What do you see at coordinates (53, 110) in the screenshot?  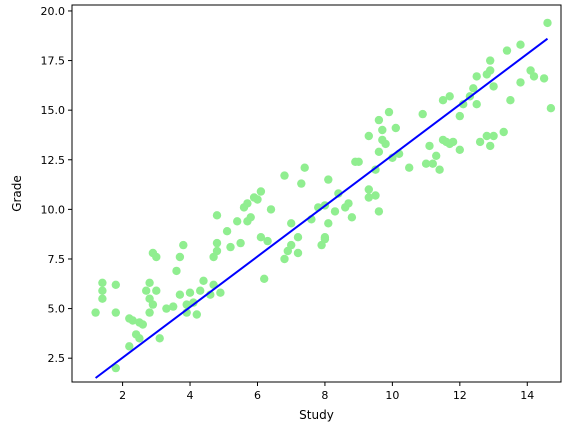 I see `y-tick-label: 15.0` at bounding box center [53, 110].